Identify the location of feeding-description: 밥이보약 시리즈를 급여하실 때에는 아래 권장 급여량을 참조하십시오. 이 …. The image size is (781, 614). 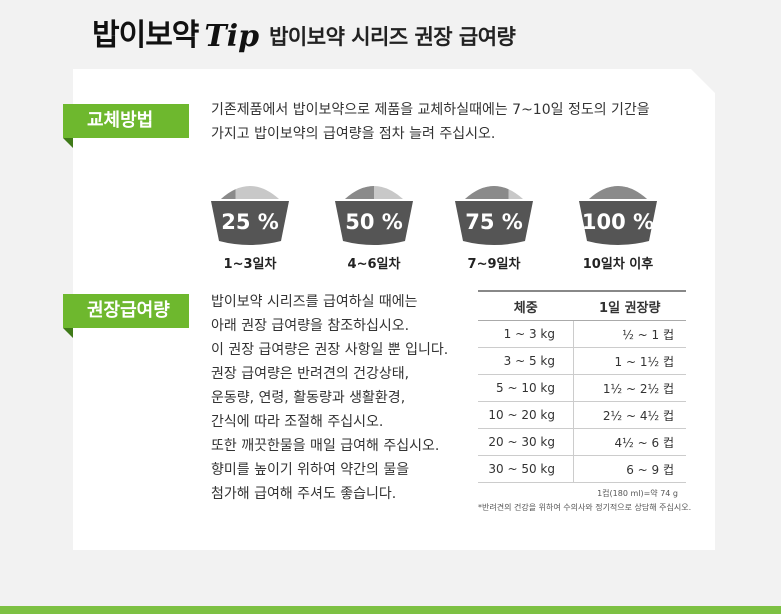
(341, 398).